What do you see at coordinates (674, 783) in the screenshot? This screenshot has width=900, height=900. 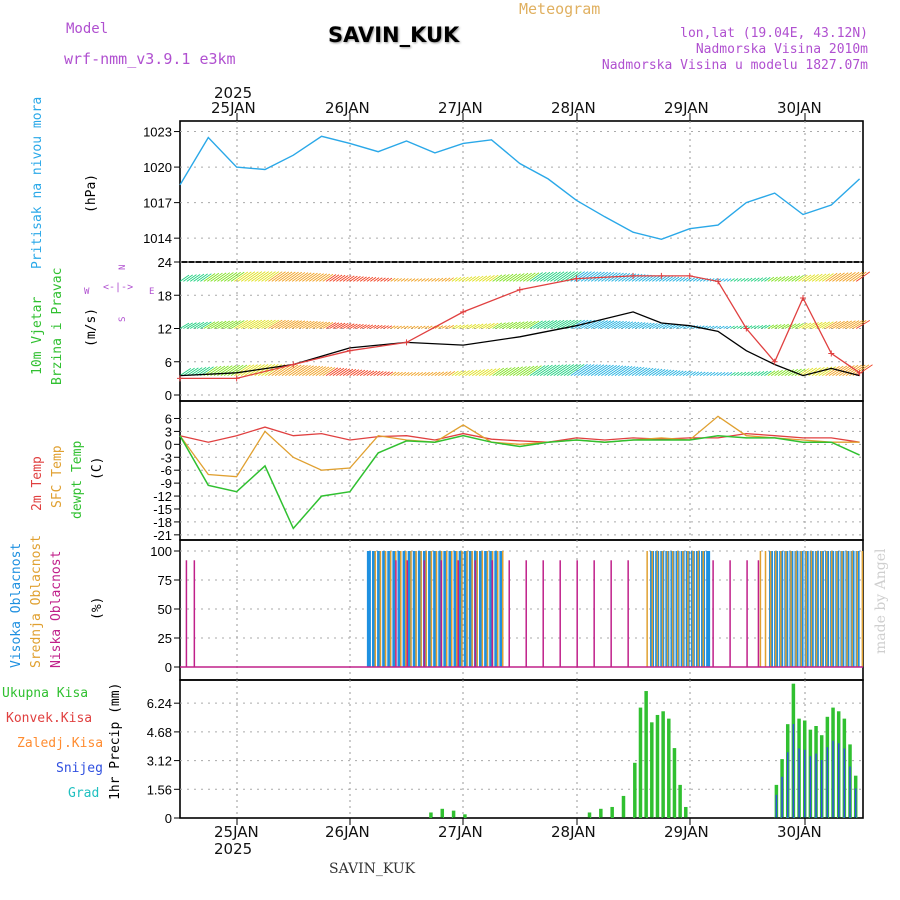 I see `precip-total-bar` at bounding box center [674, 783].